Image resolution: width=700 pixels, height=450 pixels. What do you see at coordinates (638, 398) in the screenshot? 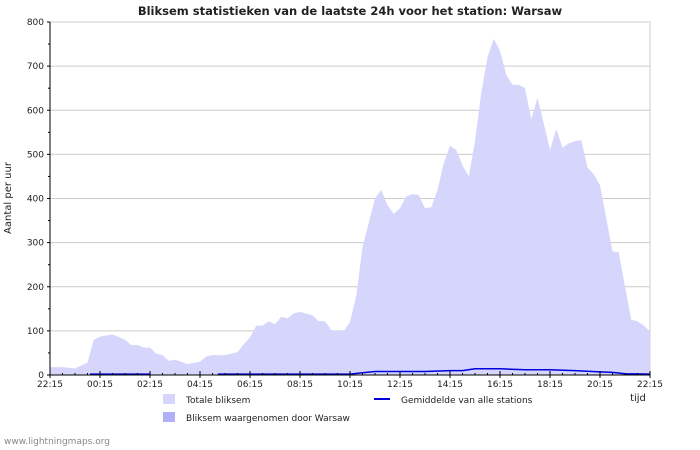
I see `x-axis-label: tijd` at bounding box center [638, 398].